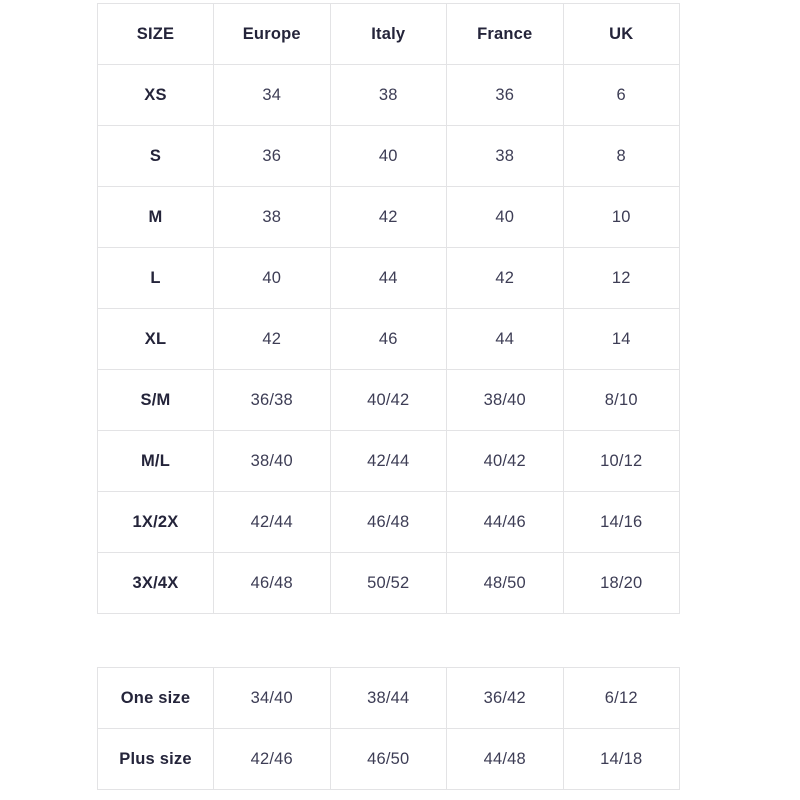 Image resolution: width=800 pixels, height=800 pixels. What do you see at coordinates (272, 156) in the screenshot?
I see `cell-europe: 36` at bounding box center [272, 156].